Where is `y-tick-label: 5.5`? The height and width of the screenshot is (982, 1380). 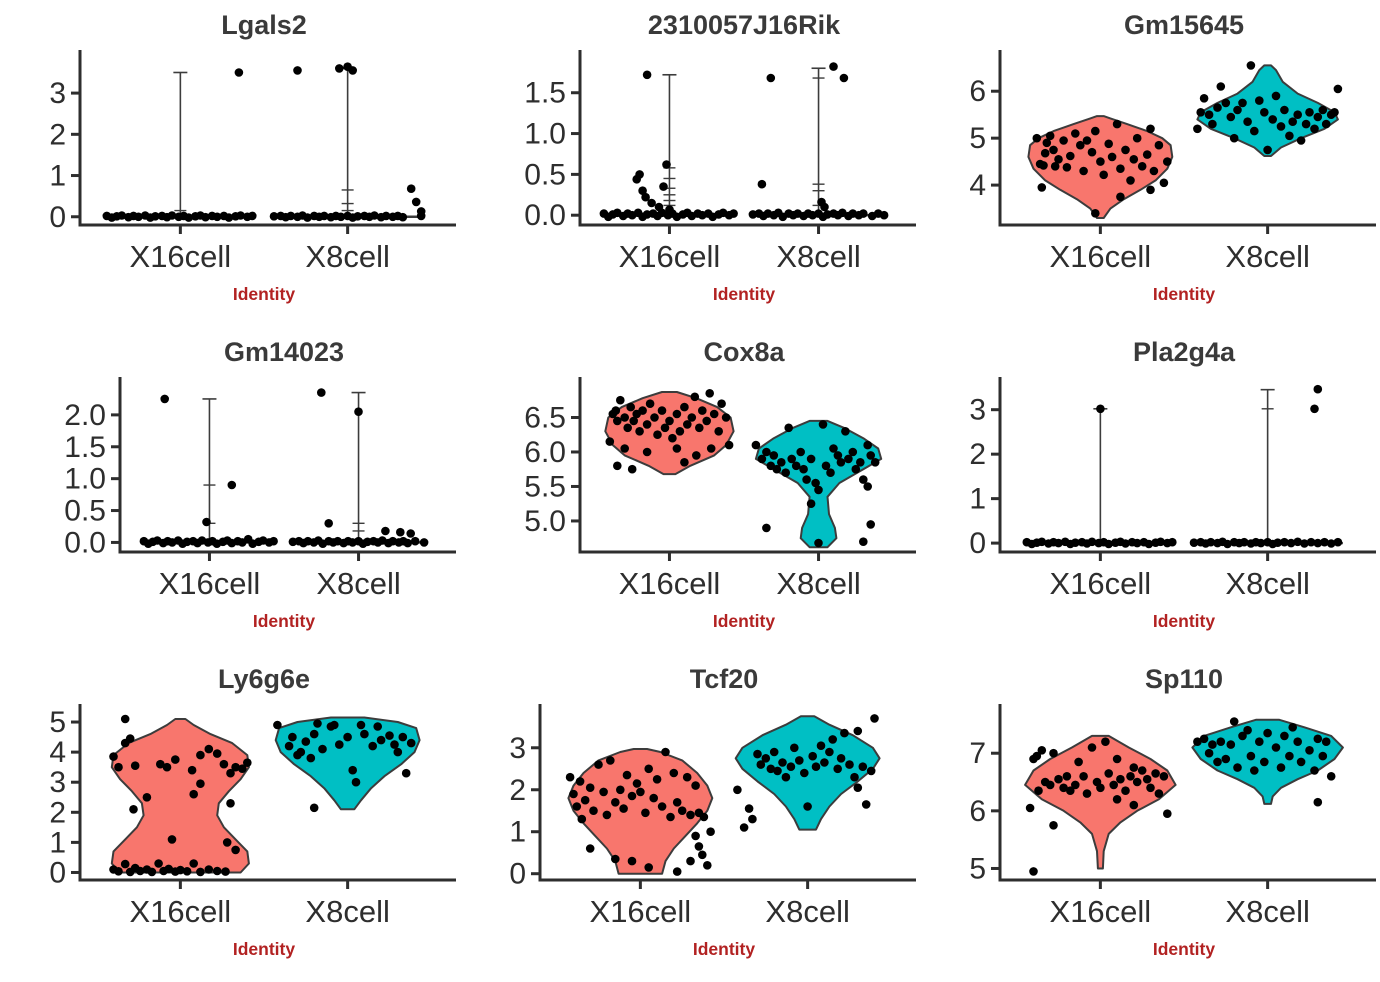 y-tick-label: 5.5 is located at coordinates (545, 486).